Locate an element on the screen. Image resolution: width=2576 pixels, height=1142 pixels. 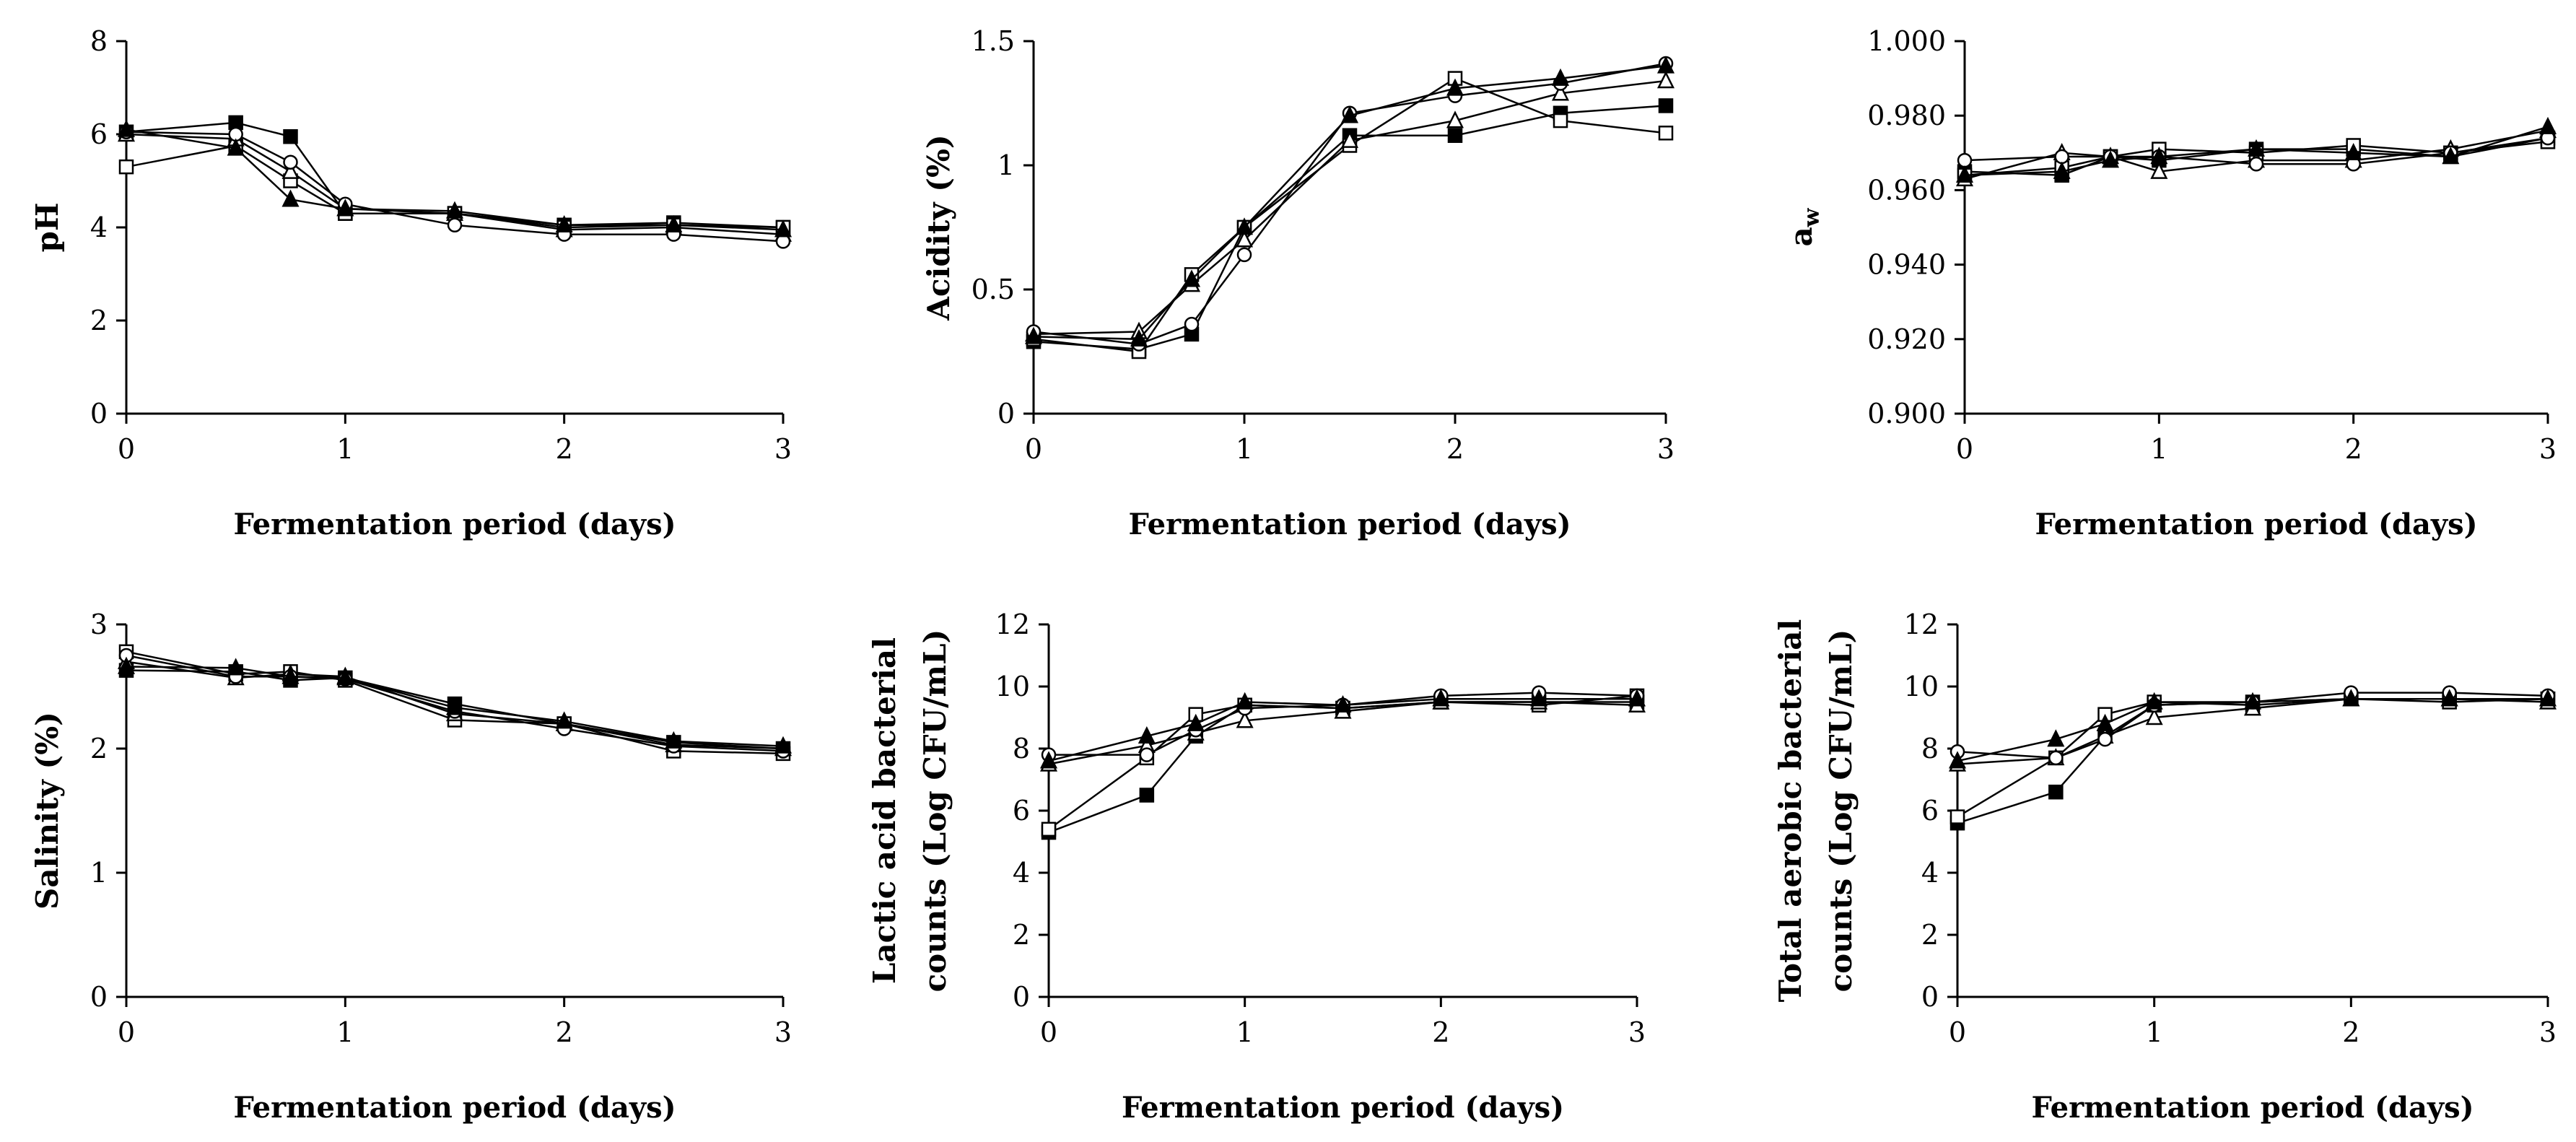
y-tick-label: 0.940 is located at coordinates (1906, 265).